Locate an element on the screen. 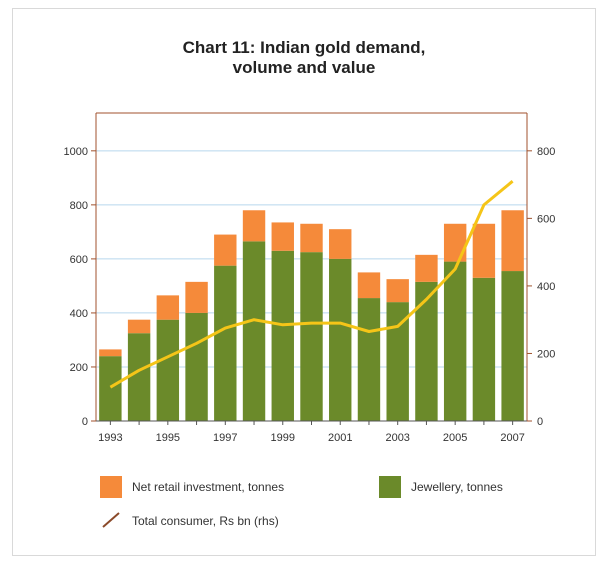  bar-net-retail-investment-2003 is located at coordinates (397, 291).